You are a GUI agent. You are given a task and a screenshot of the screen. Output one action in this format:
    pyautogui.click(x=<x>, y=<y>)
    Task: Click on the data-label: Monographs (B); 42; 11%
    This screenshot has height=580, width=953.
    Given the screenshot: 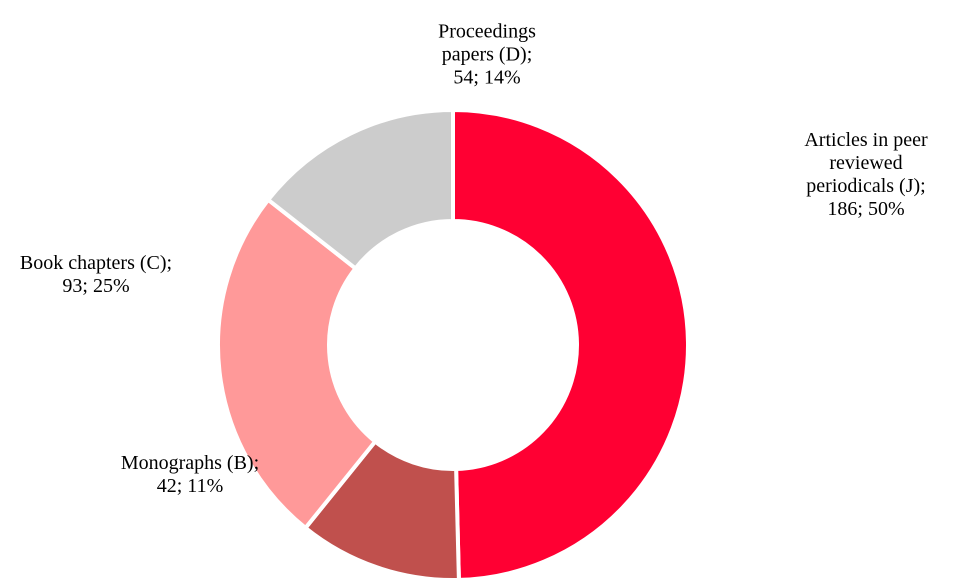 What is the action you would take?
    pyautogui.click(x=190, y=474)
    